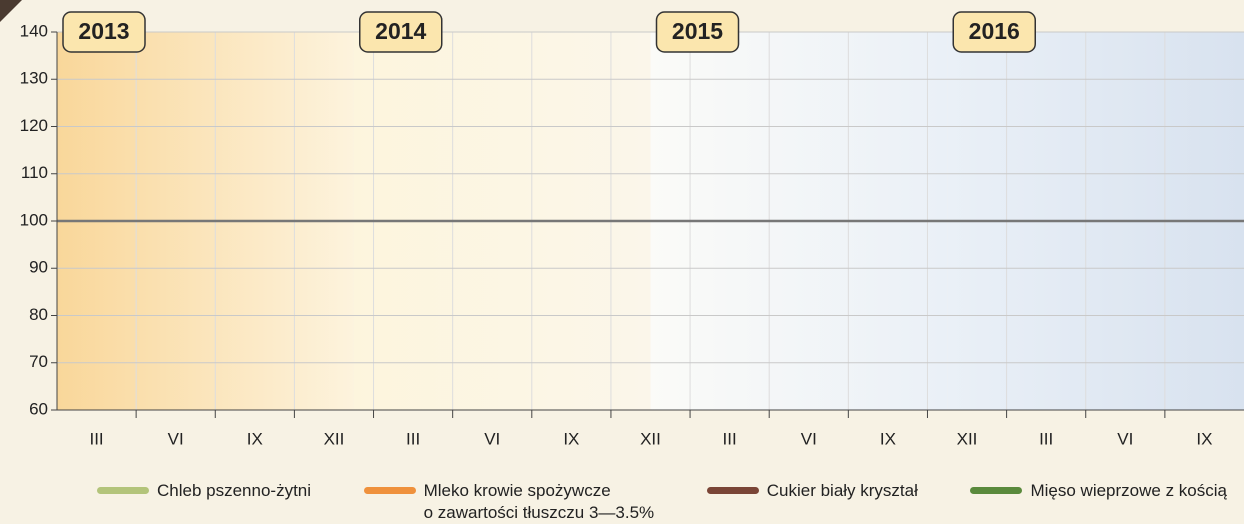 The height and width of the screenshot is (524, 1244). I want to click on legend-label: Chleb pszenno-żytni, so click(234, 490).